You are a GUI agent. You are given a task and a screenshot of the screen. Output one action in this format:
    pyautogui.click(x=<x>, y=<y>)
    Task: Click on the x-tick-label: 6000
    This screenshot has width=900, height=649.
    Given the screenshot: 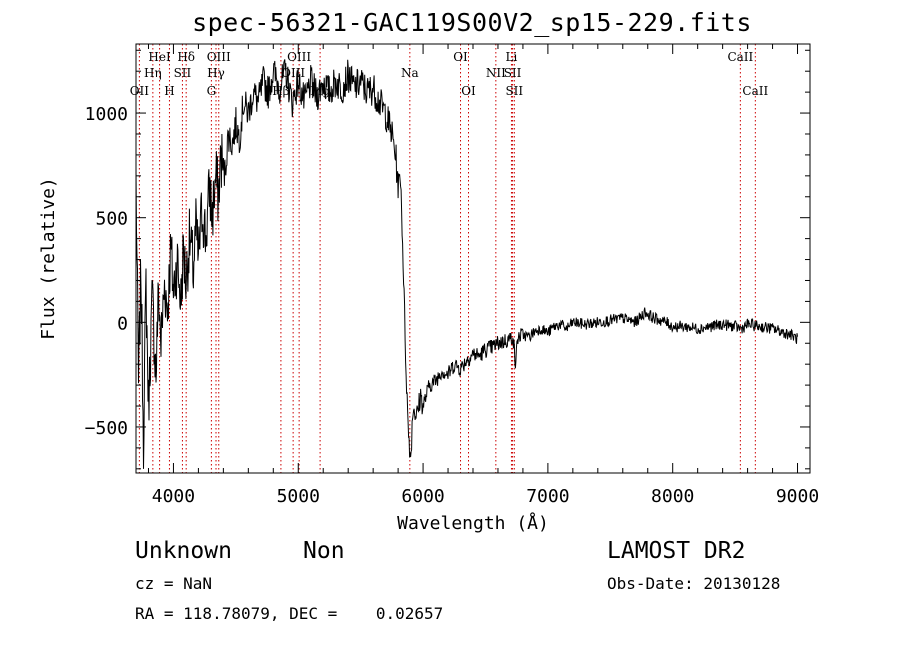 What is the action you would take?
    pyautogui.click(x=422, y=496)
    